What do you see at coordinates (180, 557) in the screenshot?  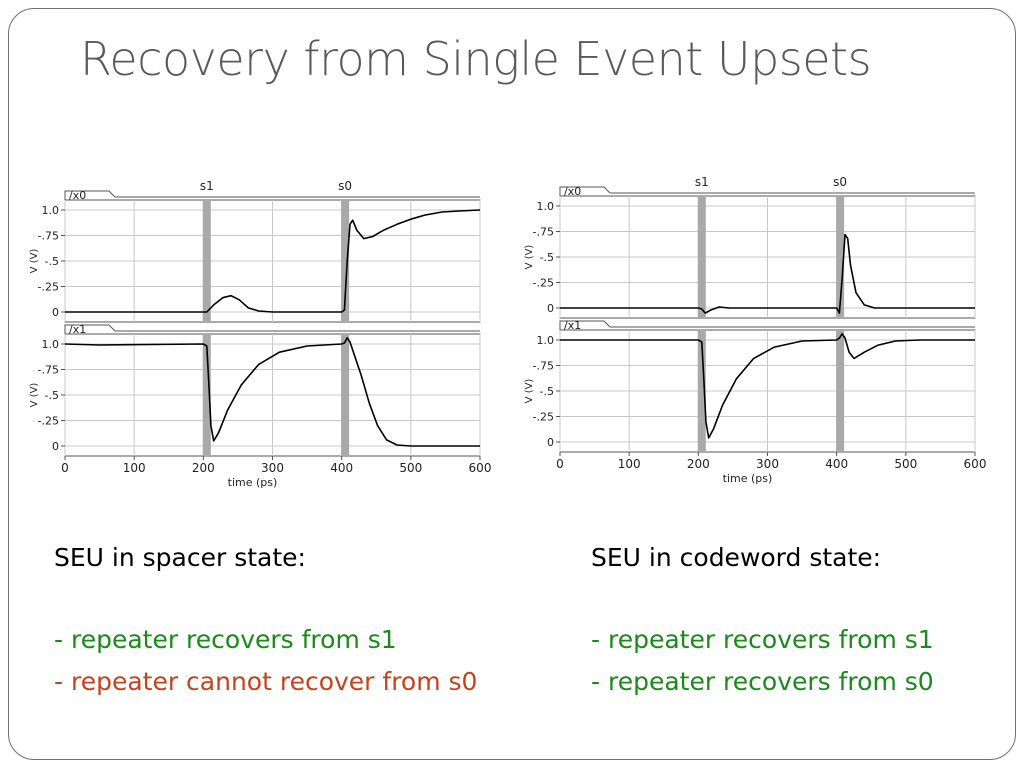 I see `caption-spacer-heading: SEU in spacer state:` at bounding box center [180, 557].